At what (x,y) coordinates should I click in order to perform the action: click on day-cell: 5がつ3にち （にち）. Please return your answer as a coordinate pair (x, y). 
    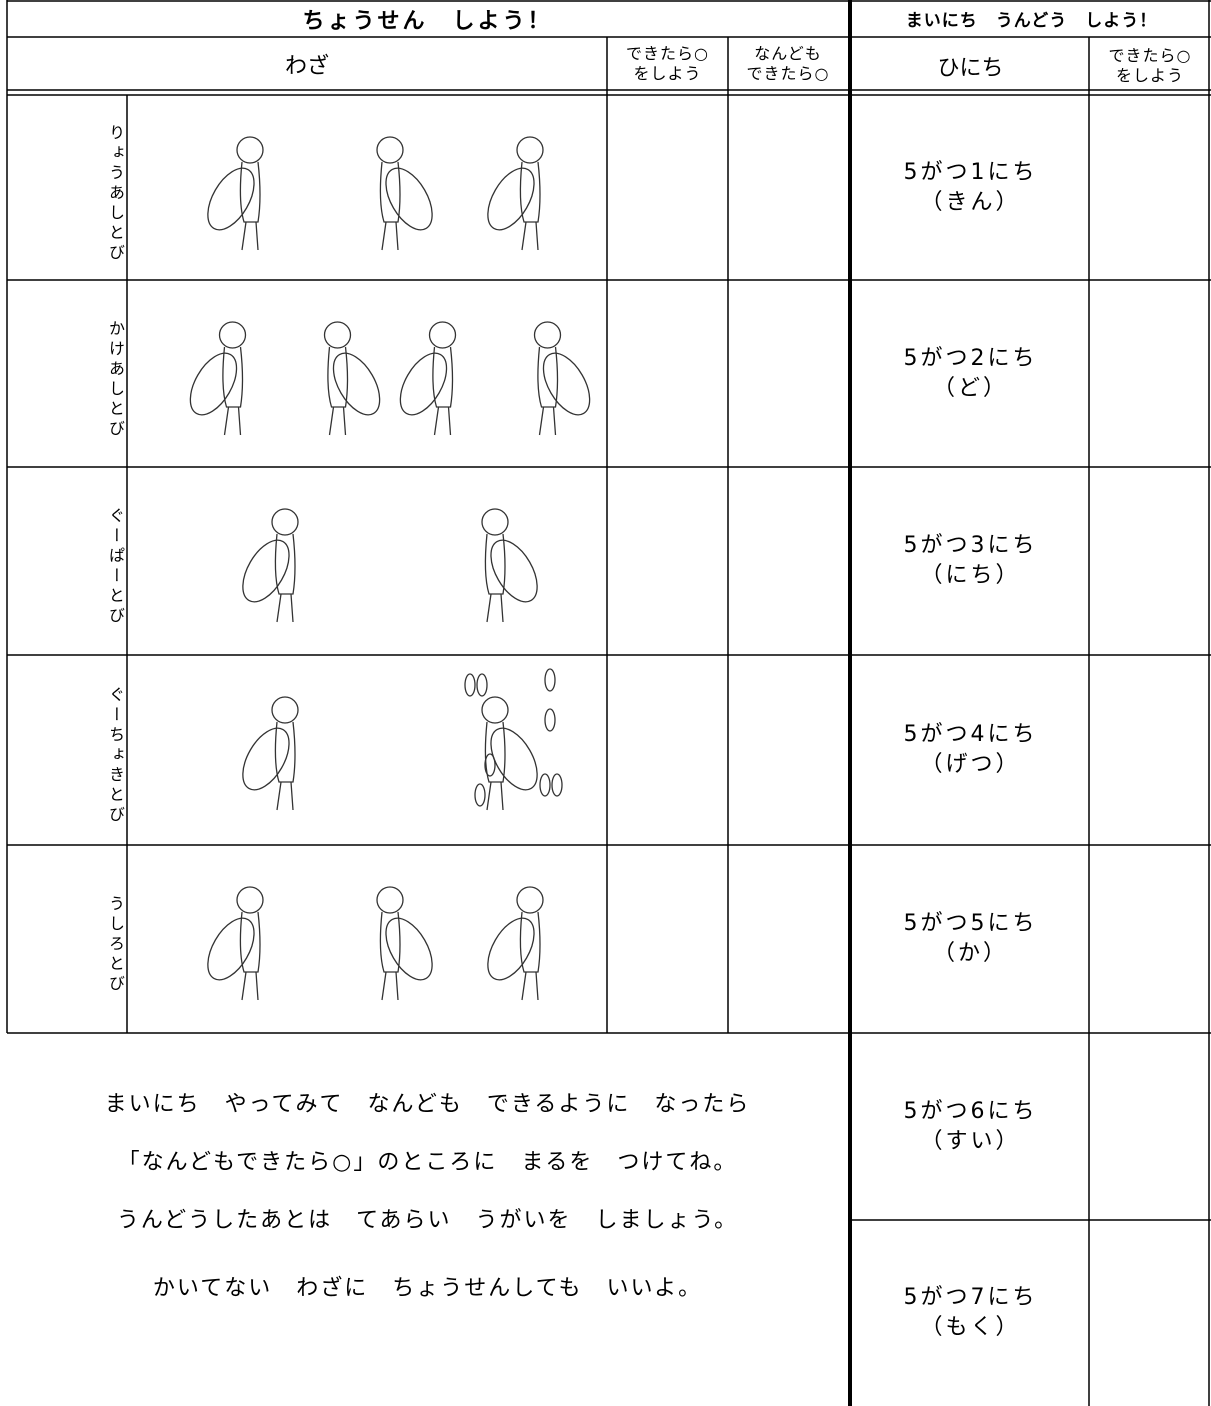
    Looking at the image, I should click on (970, 561).